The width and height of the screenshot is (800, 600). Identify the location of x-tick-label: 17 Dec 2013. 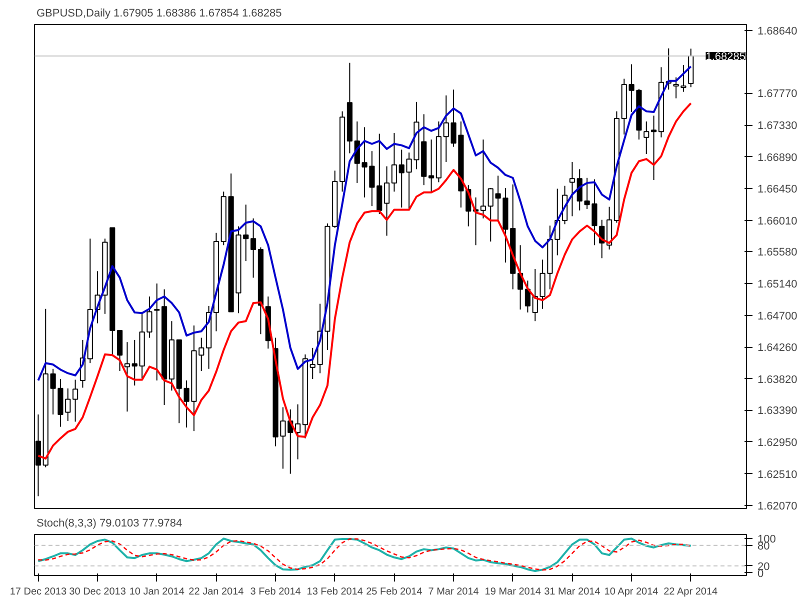
(38, 592).